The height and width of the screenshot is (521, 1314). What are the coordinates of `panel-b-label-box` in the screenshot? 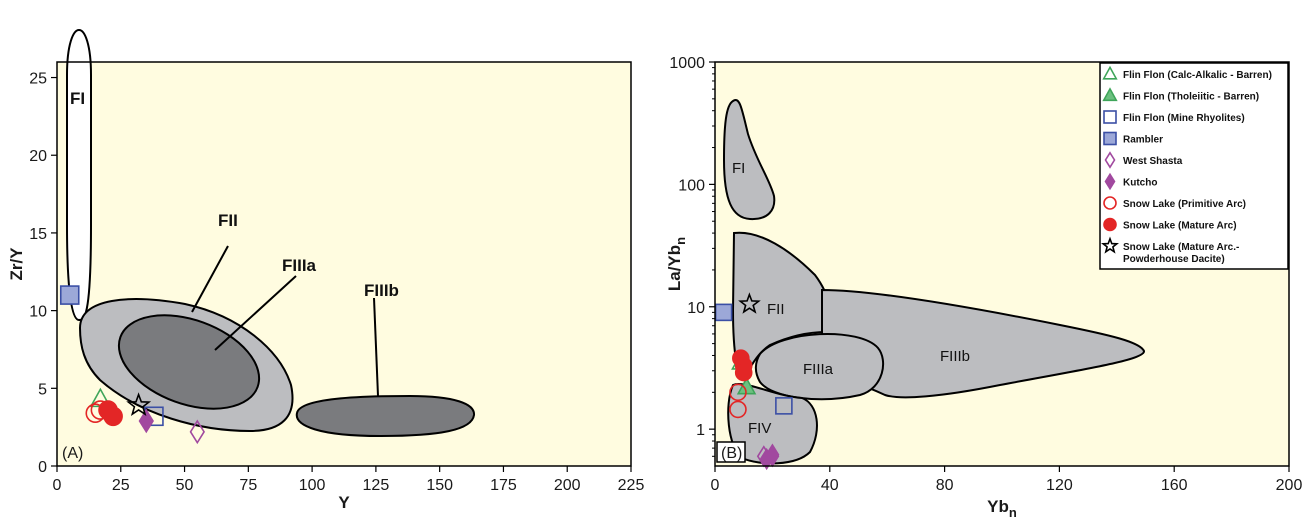 It's located at (731, 452).